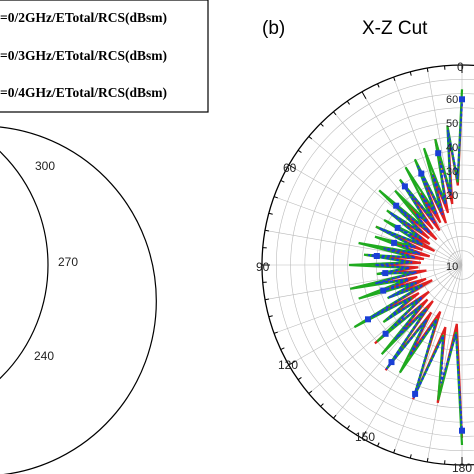 This screenshot has height=474, width=474. Describe the element at coordinates (44, 356) in the screenshot. I see `left-angle-tick-240: 240` at that location.